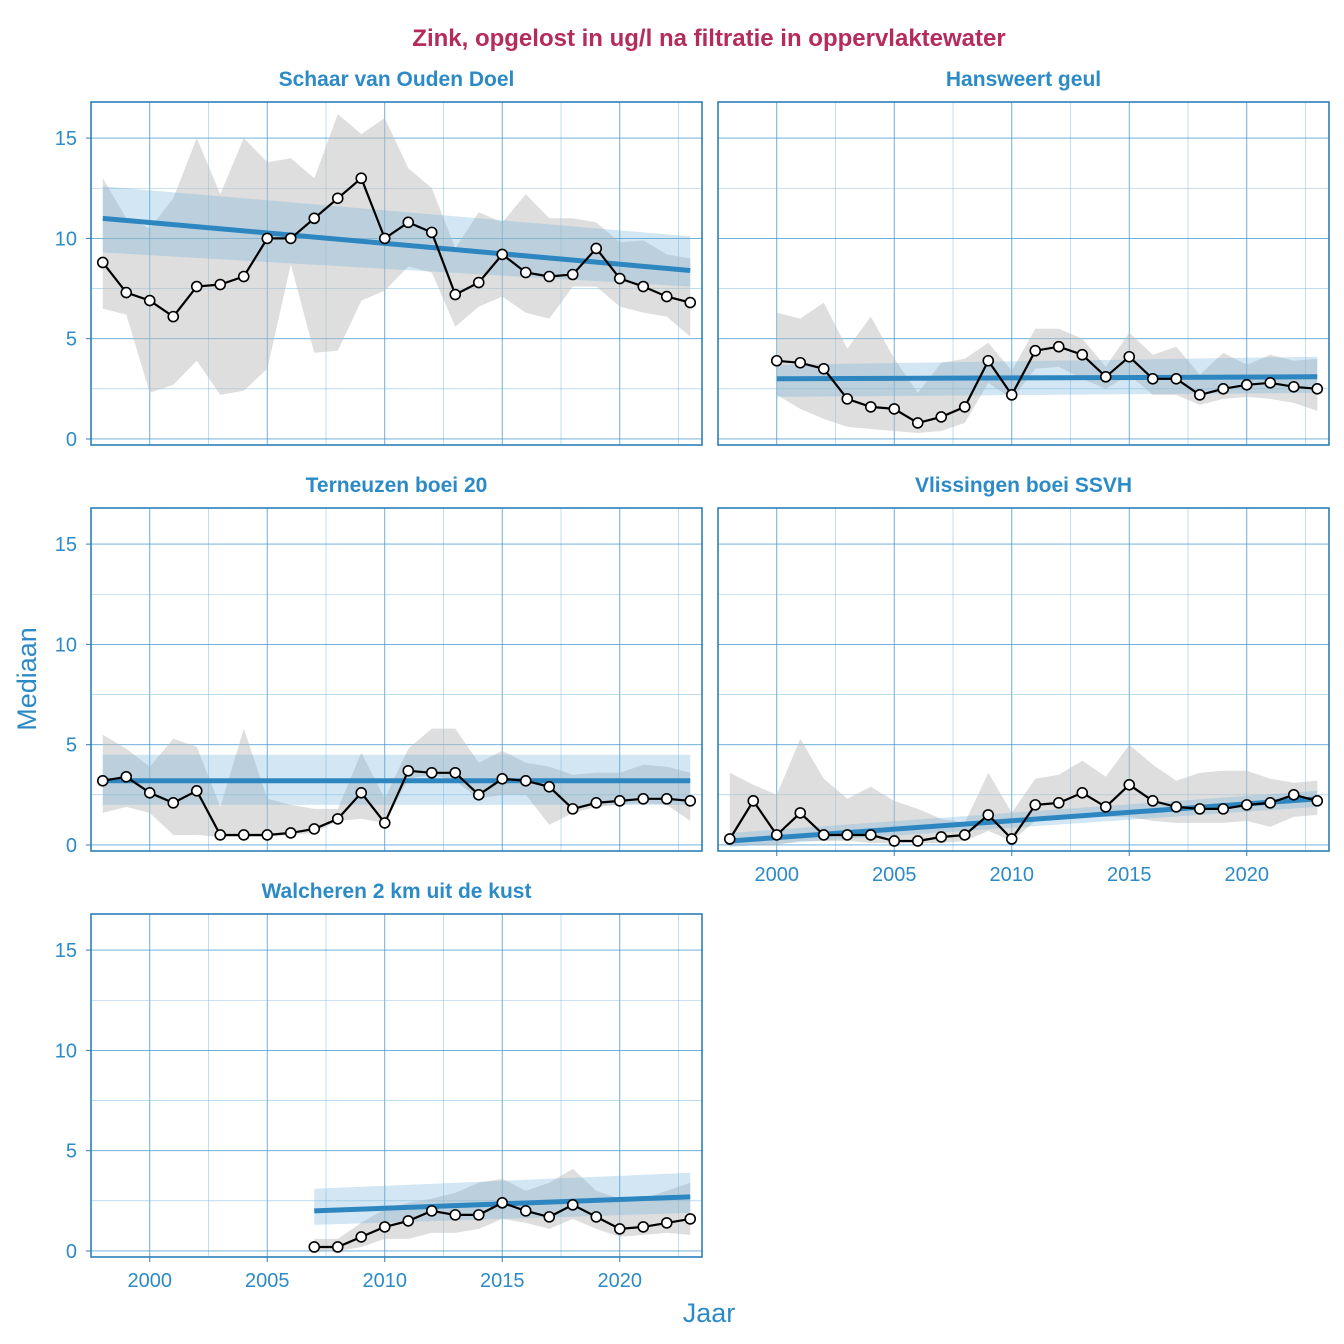 This screenshot has width=1344, height=1344. I want to click on panel-title-terneuzen-boei-20: Terneuzen boei 20, so click(397, 485).